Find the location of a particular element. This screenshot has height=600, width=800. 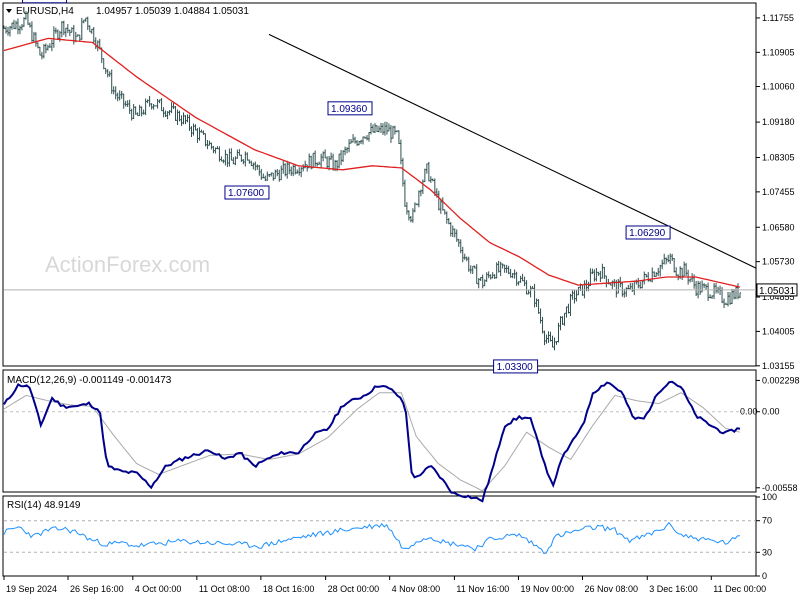

annotation-label: 1.09360 is located at coordinates (349, 109).